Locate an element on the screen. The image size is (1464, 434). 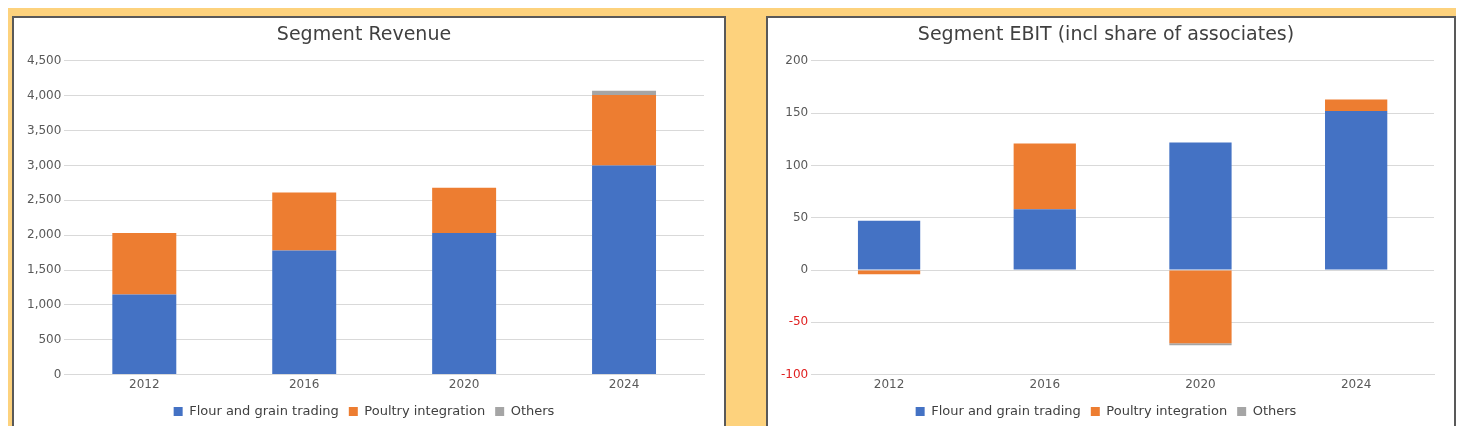
y-tick-label: 150 is located at coordinates (797, 112).